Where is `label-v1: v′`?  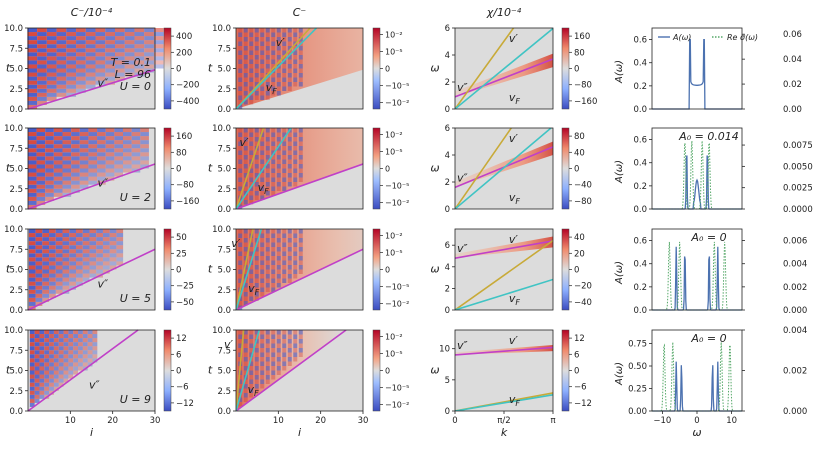 label-v1: v′ is located at coordinates (514, 38).